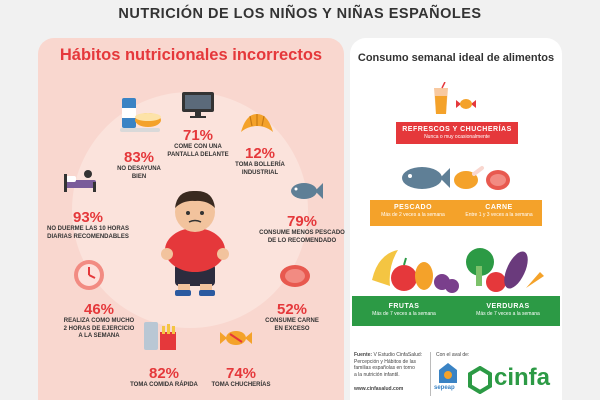 This screenshot has width=600, height=400. I want to click on stat-percentage: 82%, so click(164, 373).